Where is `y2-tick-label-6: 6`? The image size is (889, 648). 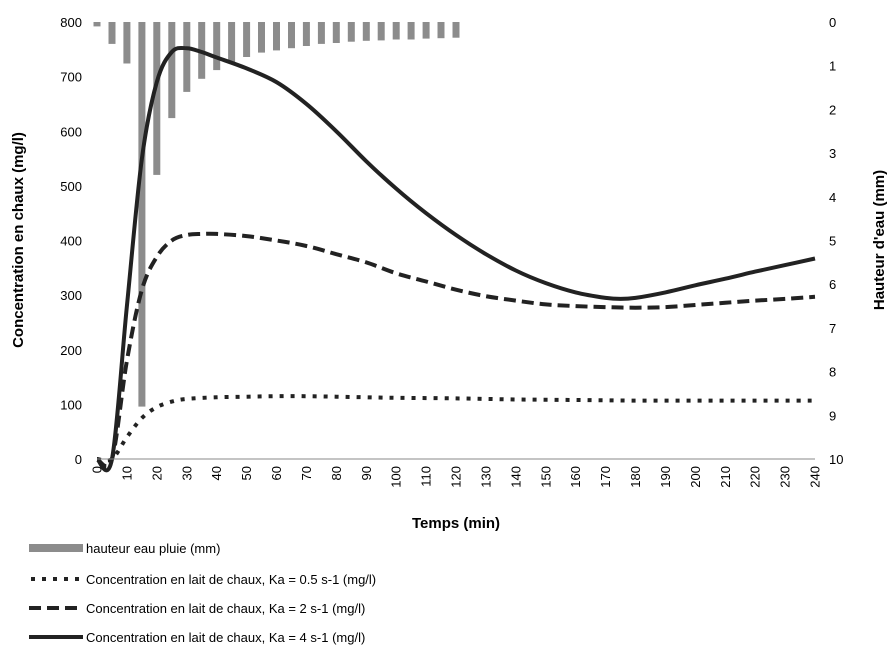 y2-tick-label-6: 6 is located at coordinates (832, 284).